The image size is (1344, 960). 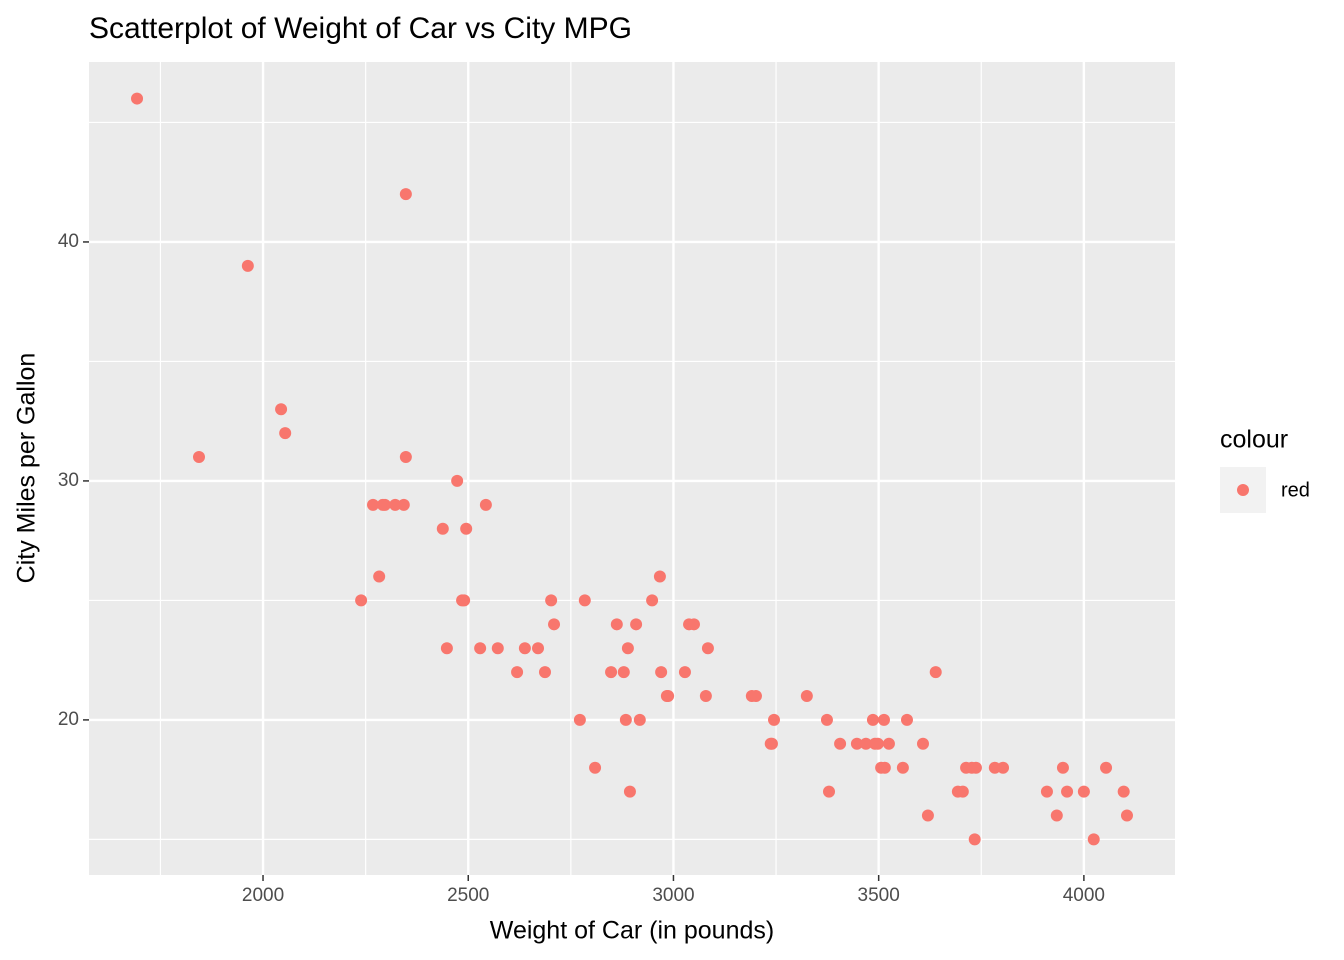 I want to click on x-tick-label: 2500, so click(x=468, y=895).